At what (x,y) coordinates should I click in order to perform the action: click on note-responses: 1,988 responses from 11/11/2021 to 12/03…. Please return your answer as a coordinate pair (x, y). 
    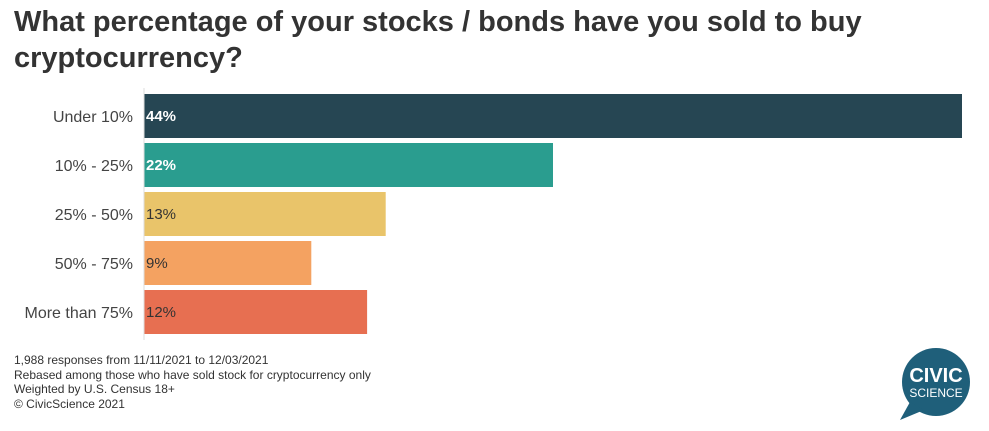
    Looking at the image, I should click on (141, 360).